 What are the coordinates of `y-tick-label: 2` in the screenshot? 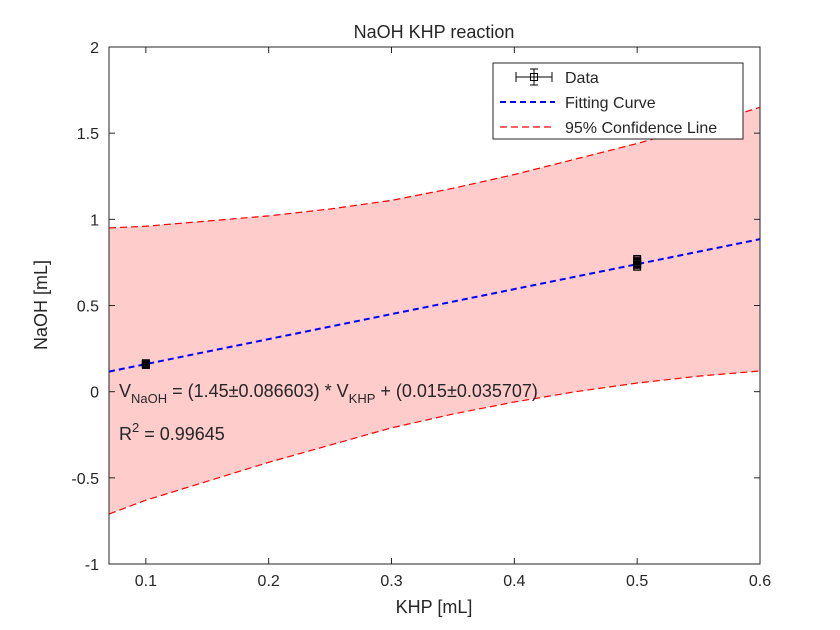 It's located at (94, 48).